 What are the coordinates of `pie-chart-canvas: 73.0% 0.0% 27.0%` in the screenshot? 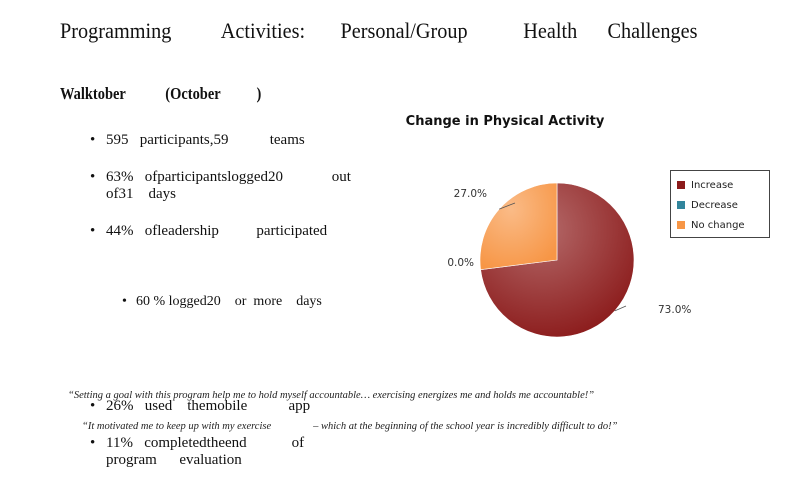 It's located at (569, 260).